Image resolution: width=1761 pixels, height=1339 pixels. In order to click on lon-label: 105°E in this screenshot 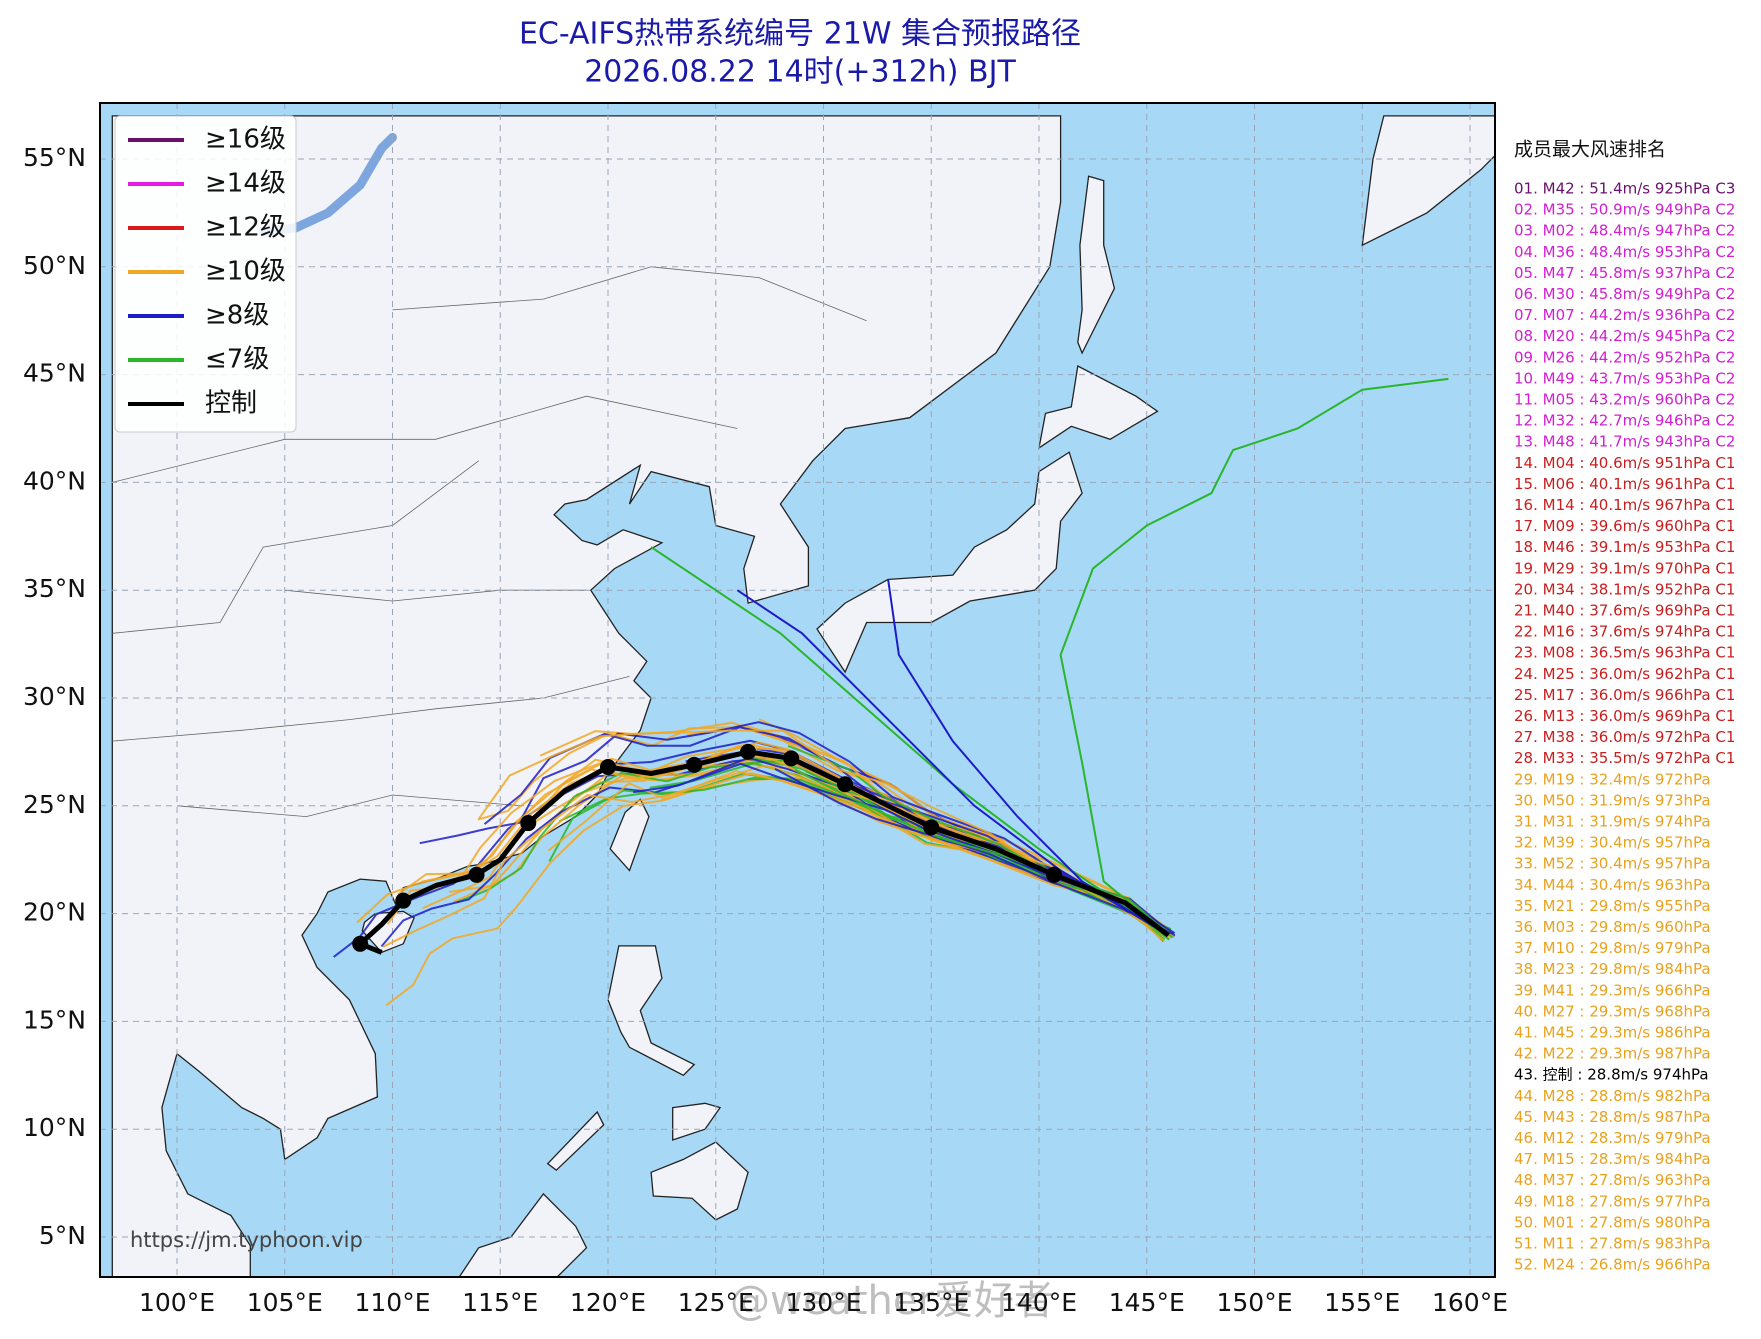, I will do `click(285, 1302)`.